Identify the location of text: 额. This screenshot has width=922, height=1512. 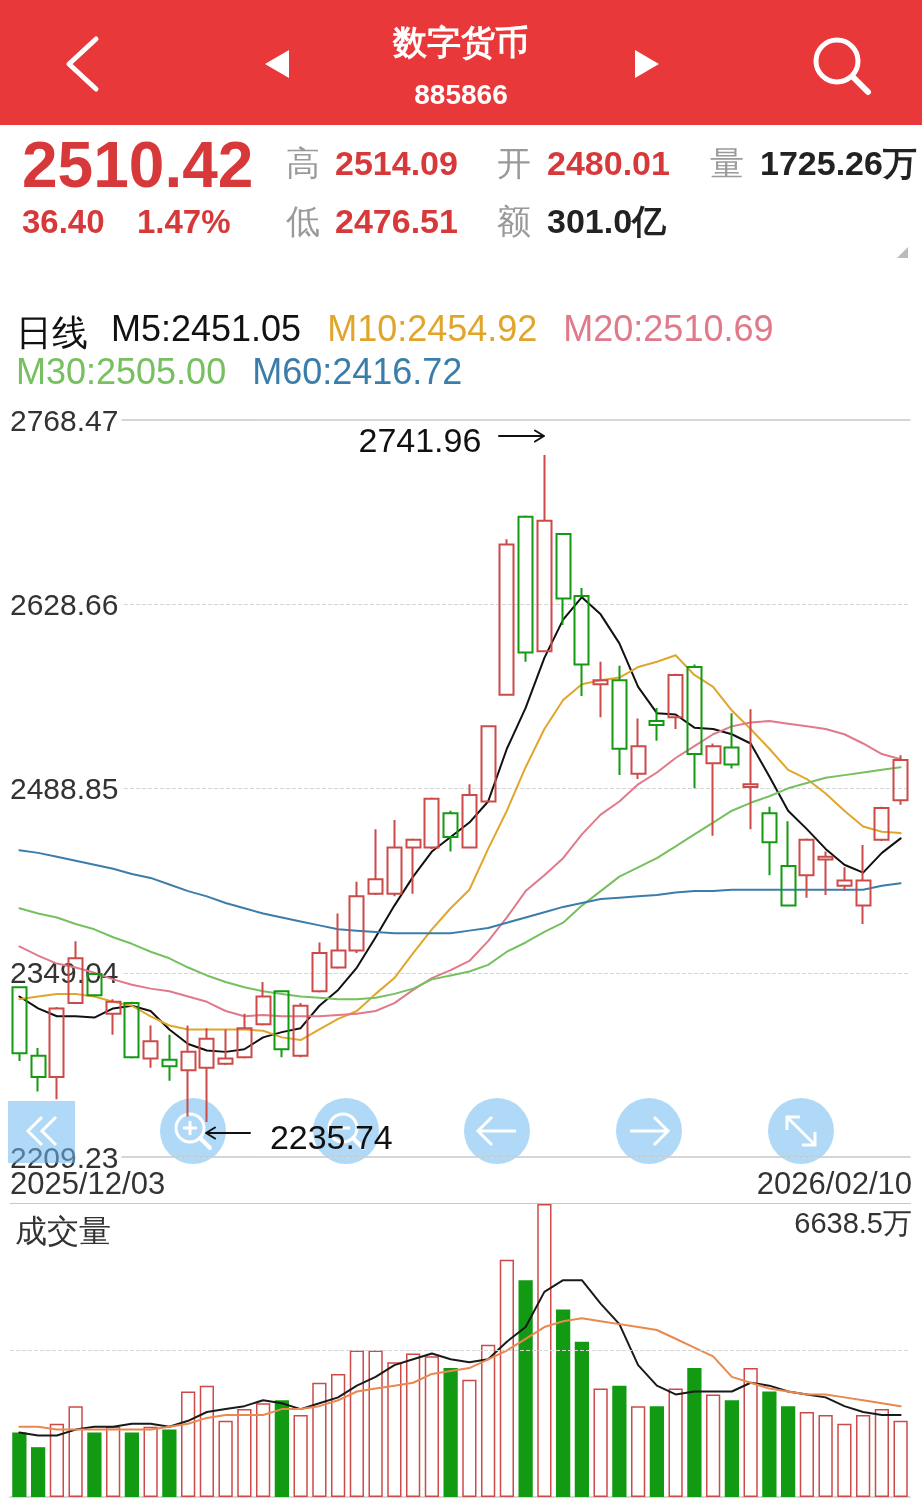
(514, 221).